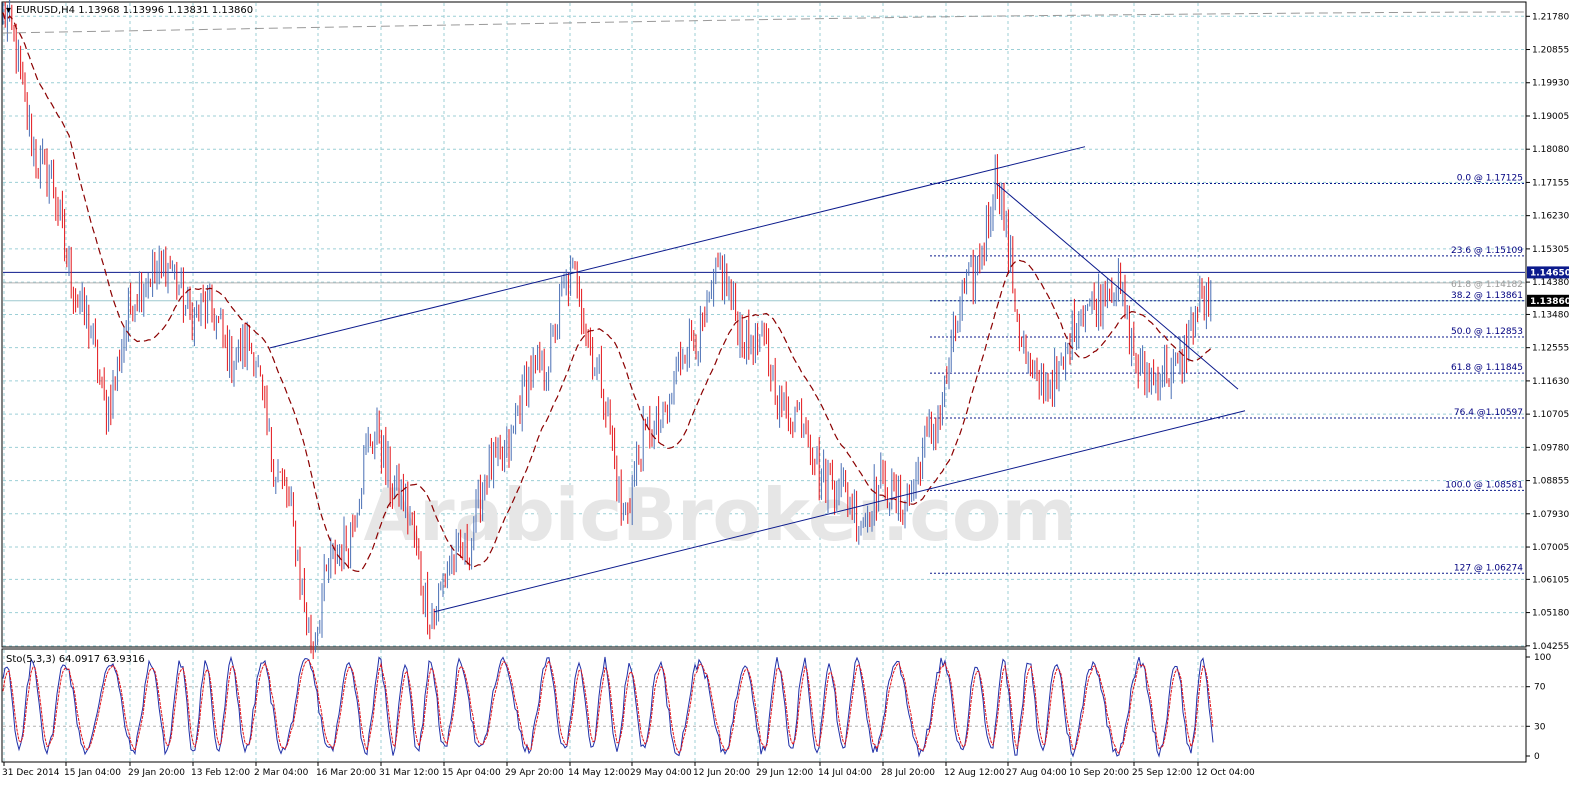  I want to click on level-price-label-bg, so click(1548, 272).